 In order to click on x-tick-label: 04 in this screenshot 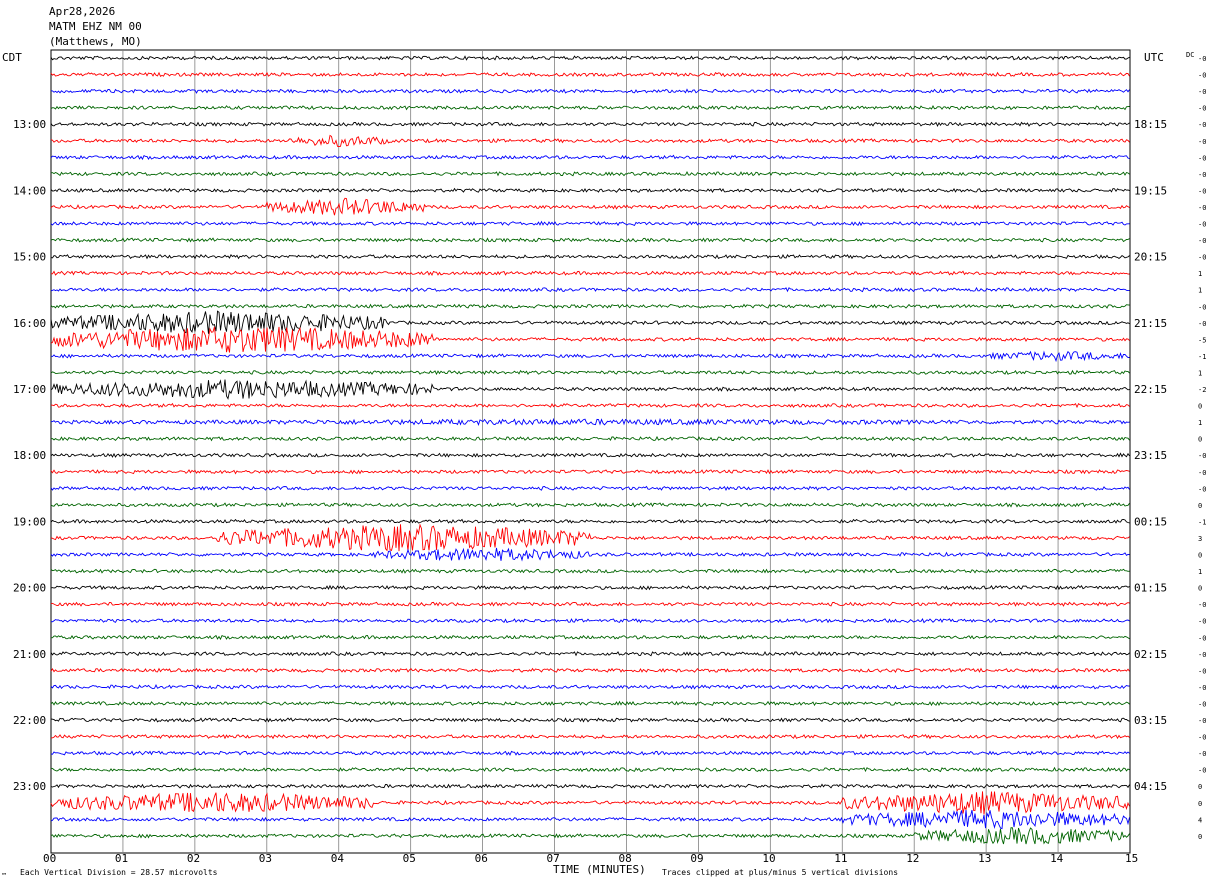, I will do `click(338, 858)`.